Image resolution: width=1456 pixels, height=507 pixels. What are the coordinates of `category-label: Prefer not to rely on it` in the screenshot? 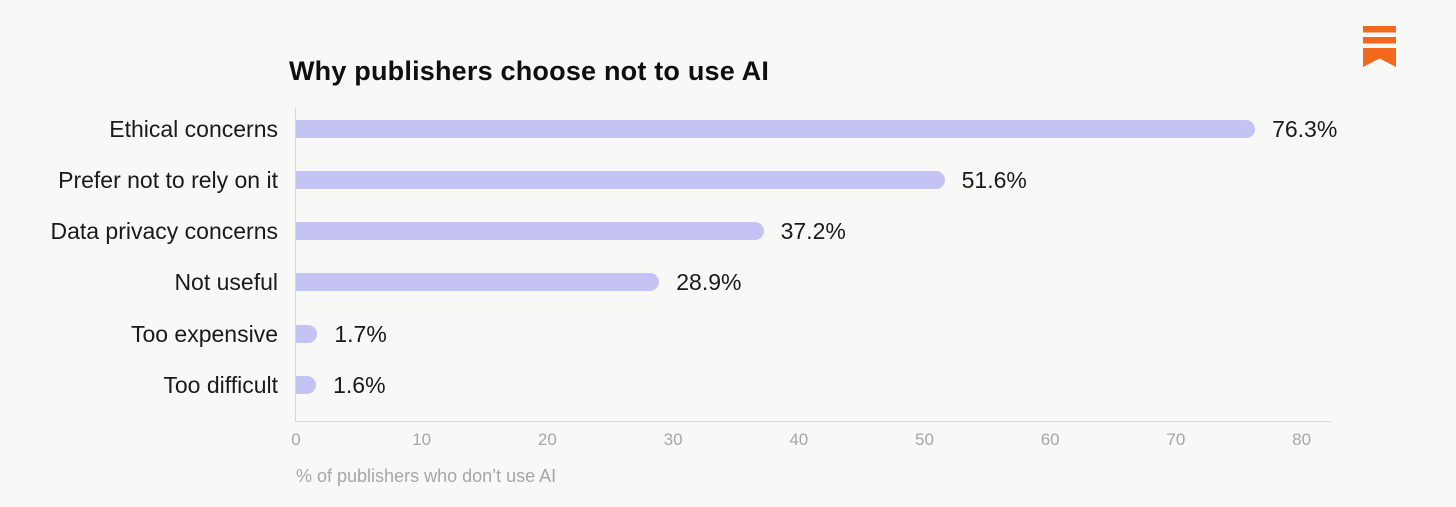 It's located at (168, 179).